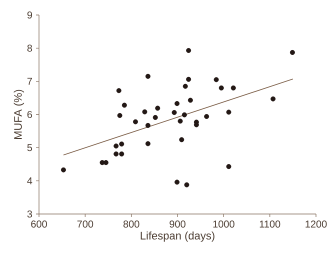 Image resolution: width=330 pixels, height=269 pixels. What do you see at coordinates (29, 48) in the screenshot?
I see `y-tick-label: 8` at bounding box center [29, 48].